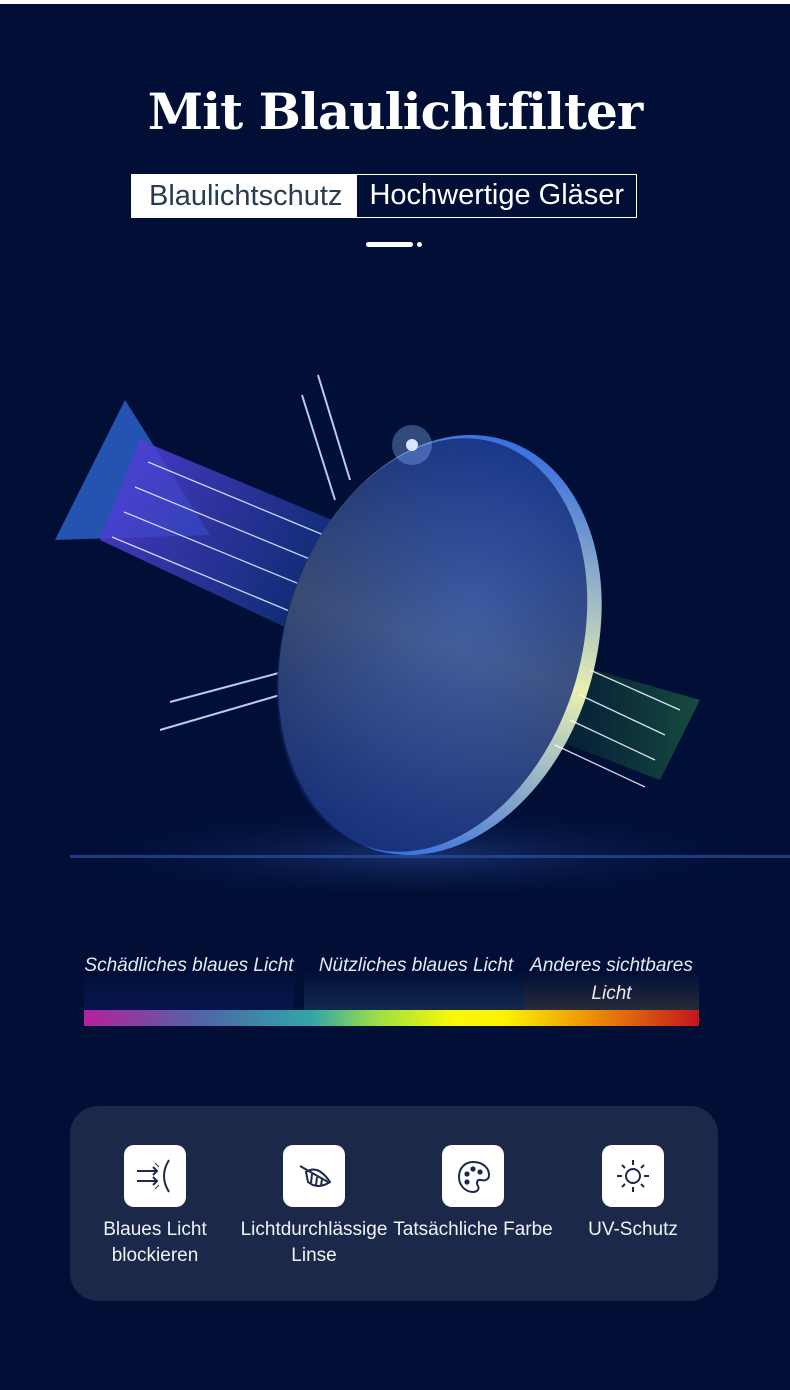 The width and height of the screenshot is (790, 1390). Describe the element at coordinates (395, 2) in the screenshot. I see `top-border` at that location.